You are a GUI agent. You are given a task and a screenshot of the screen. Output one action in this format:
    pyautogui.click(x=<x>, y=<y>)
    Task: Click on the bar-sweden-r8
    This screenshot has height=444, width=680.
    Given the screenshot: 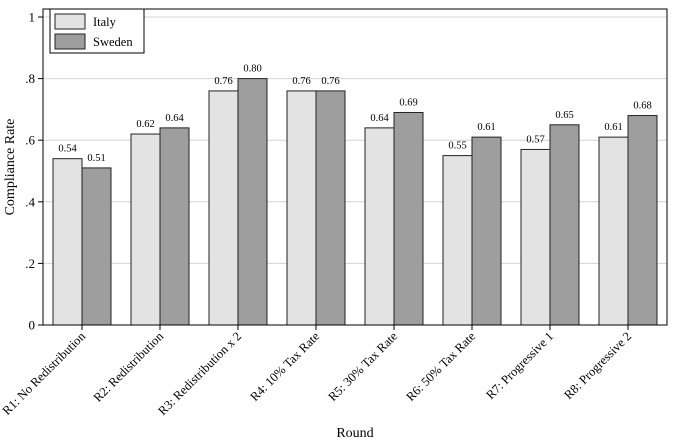 What is the action you would take?
    pyautogui.click(x=642, y=220)
    